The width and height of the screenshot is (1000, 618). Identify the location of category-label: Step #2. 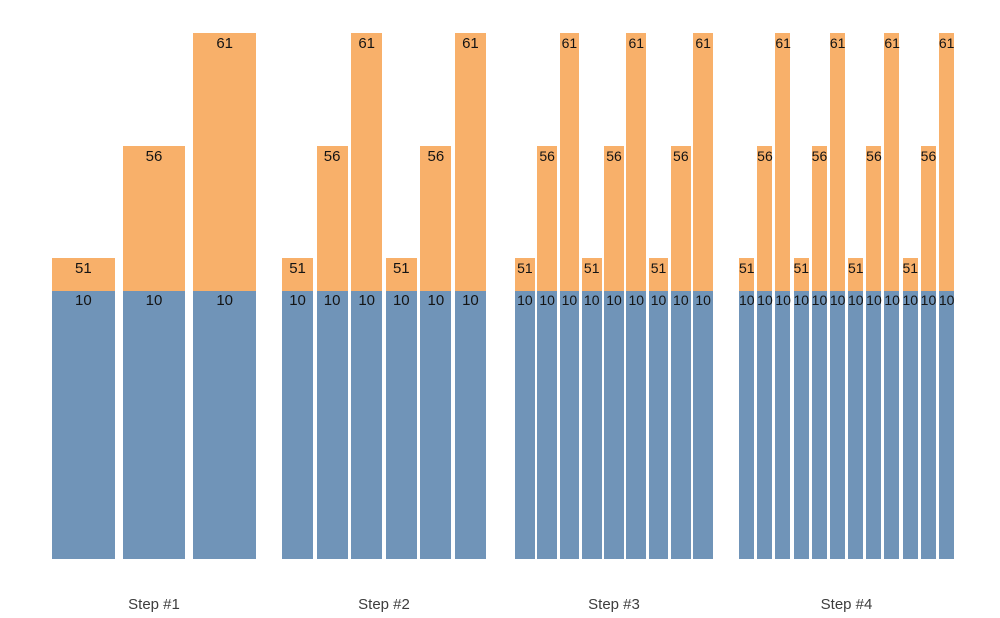
(384, 604).